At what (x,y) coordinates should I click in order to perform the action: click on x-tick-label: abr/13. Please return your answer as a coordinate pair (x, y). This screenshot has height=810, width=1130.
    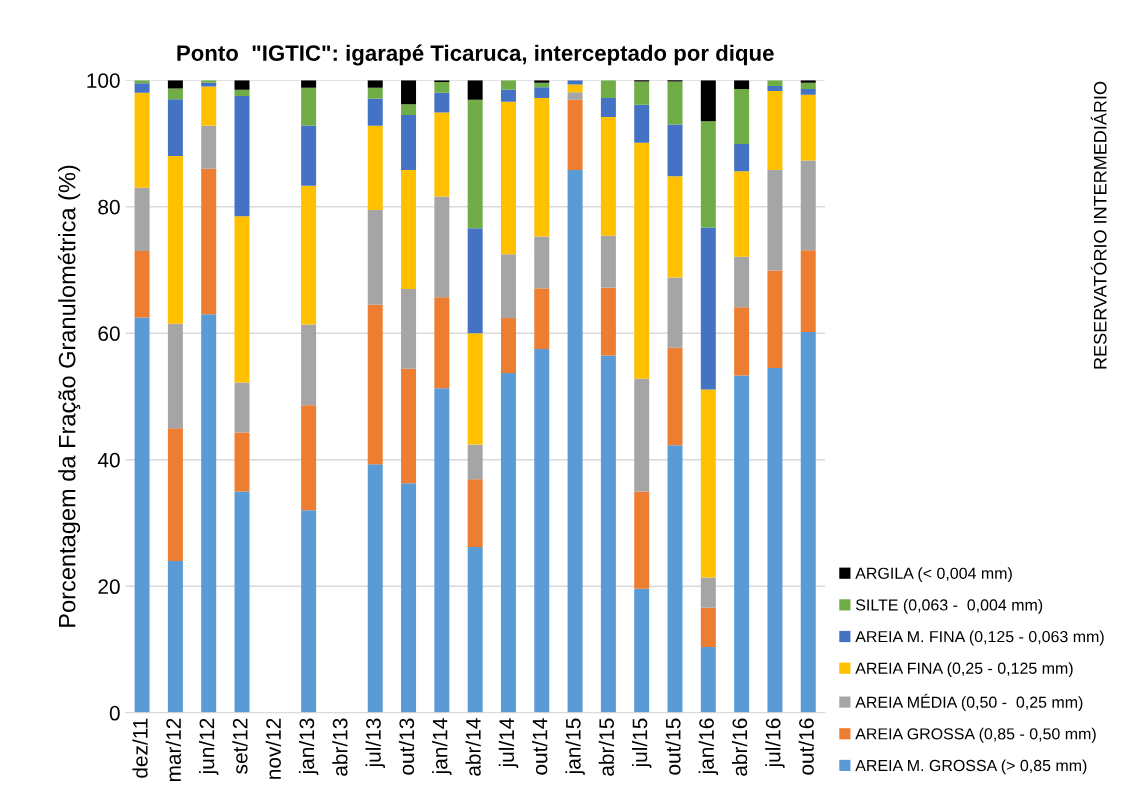
    Looking at the image, I should click on (340, 747).